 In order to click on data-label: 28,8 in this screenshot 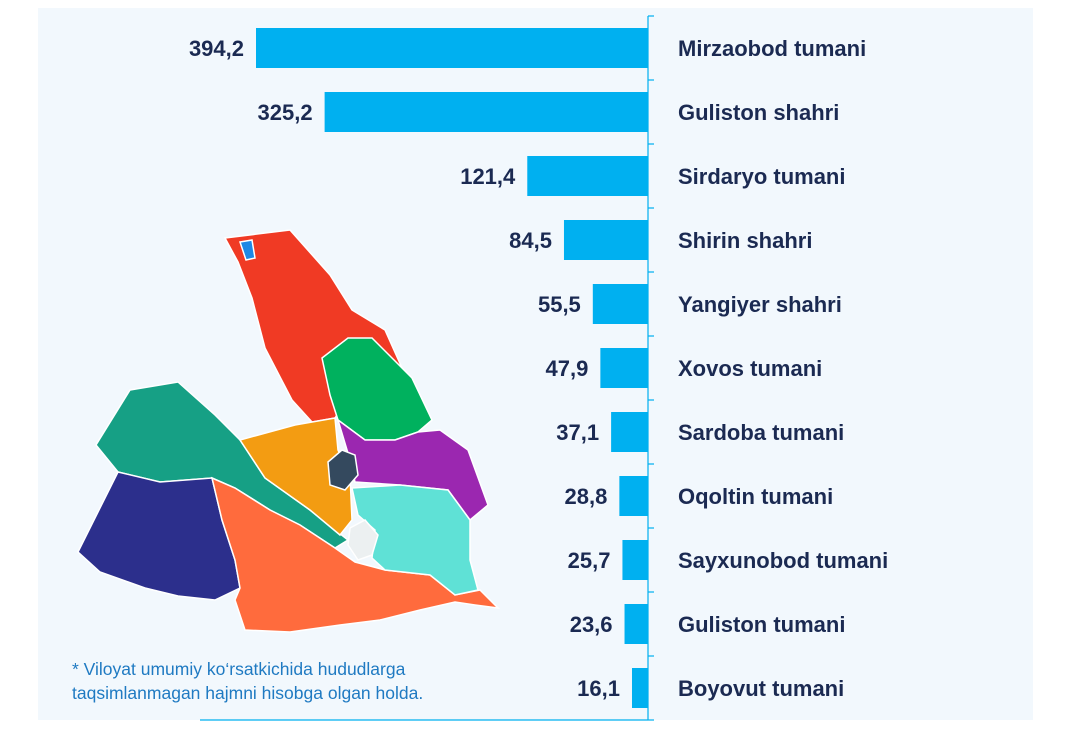, I will do `click(586, 496)`.